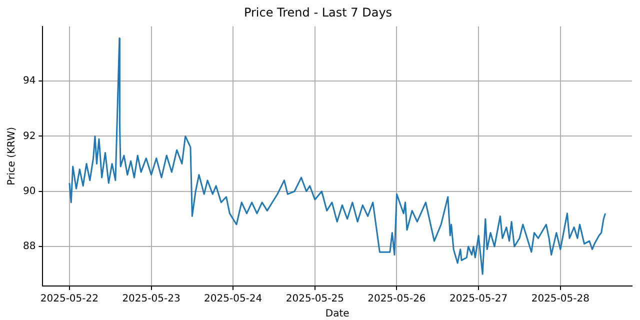  Describe the element at coordinates (560, 299) in the screenshot. I see `x-tick-label: 2025-05-28` at that location.